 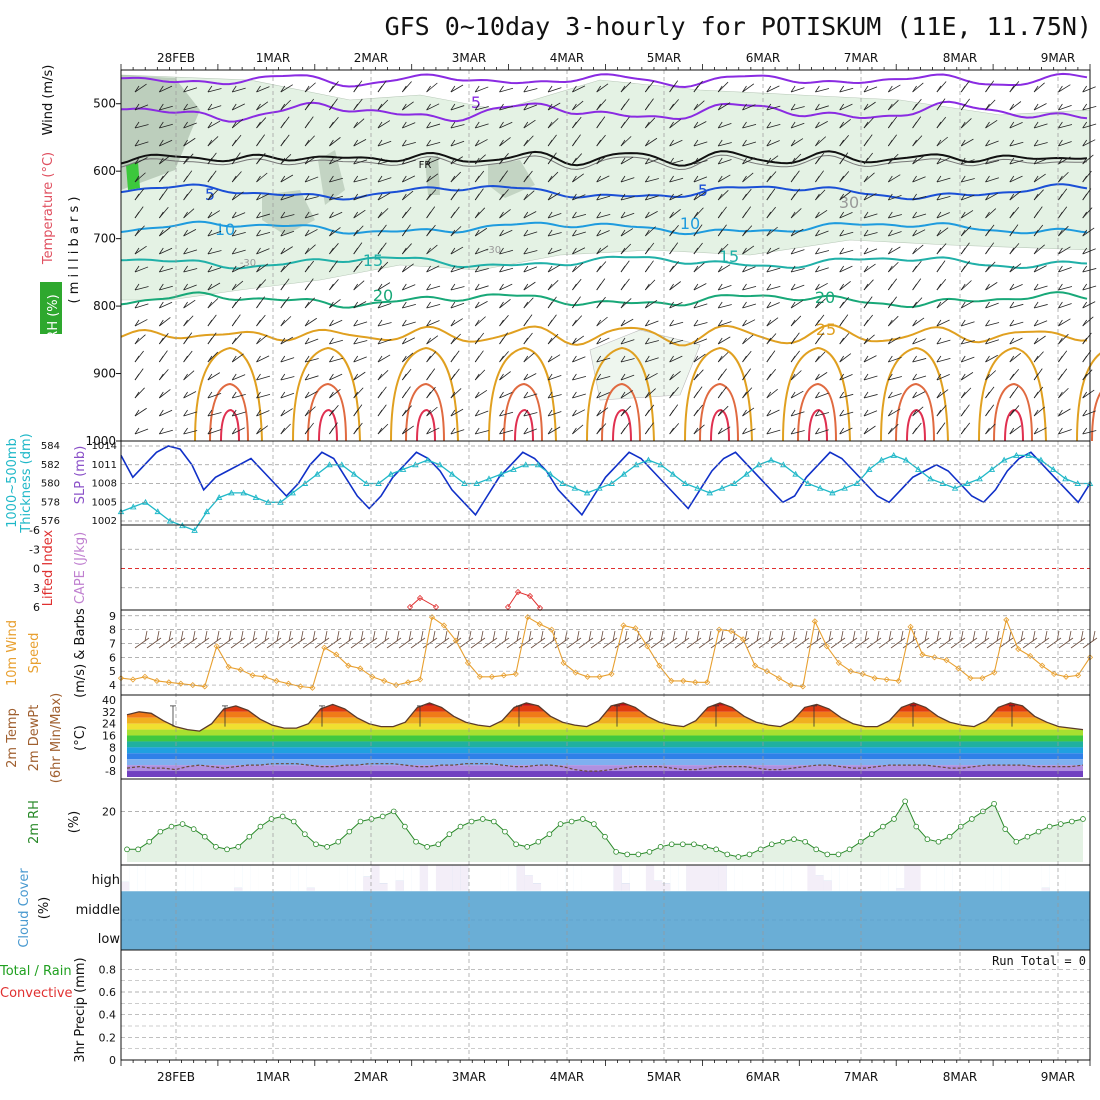 I want to click on li-point, so click(x=518, y=592).